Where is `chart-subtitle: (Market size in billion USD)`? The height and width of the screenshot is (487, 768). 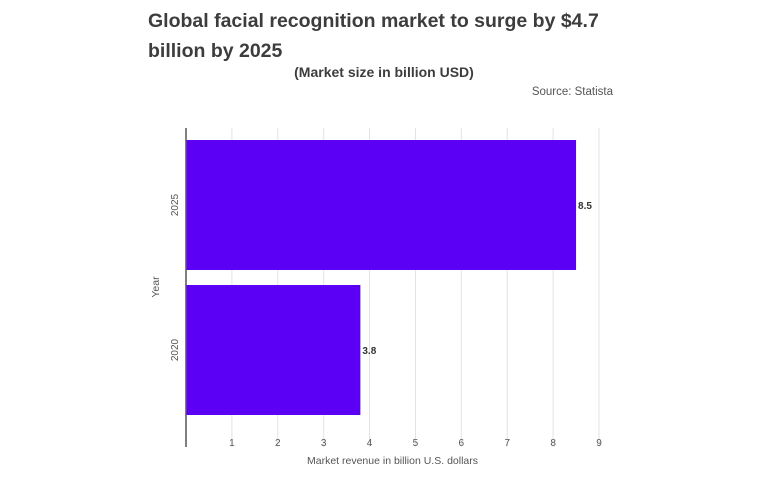 chart-subtitle: (Market size in billion USD) is located at coordinates (384, 72).